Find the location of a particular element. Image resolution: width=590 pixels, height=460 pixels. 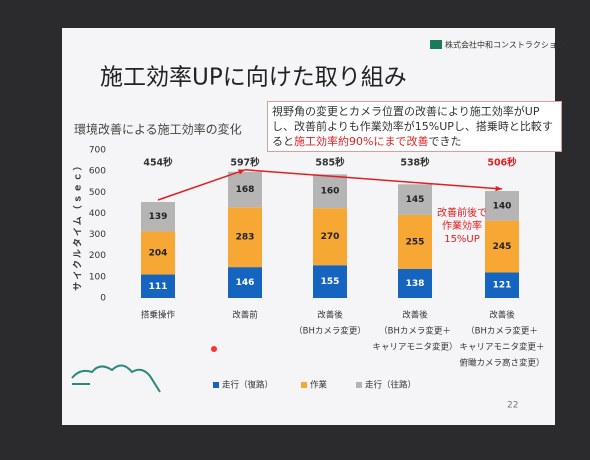

box-text: できた is located at coordinates (445, 141).